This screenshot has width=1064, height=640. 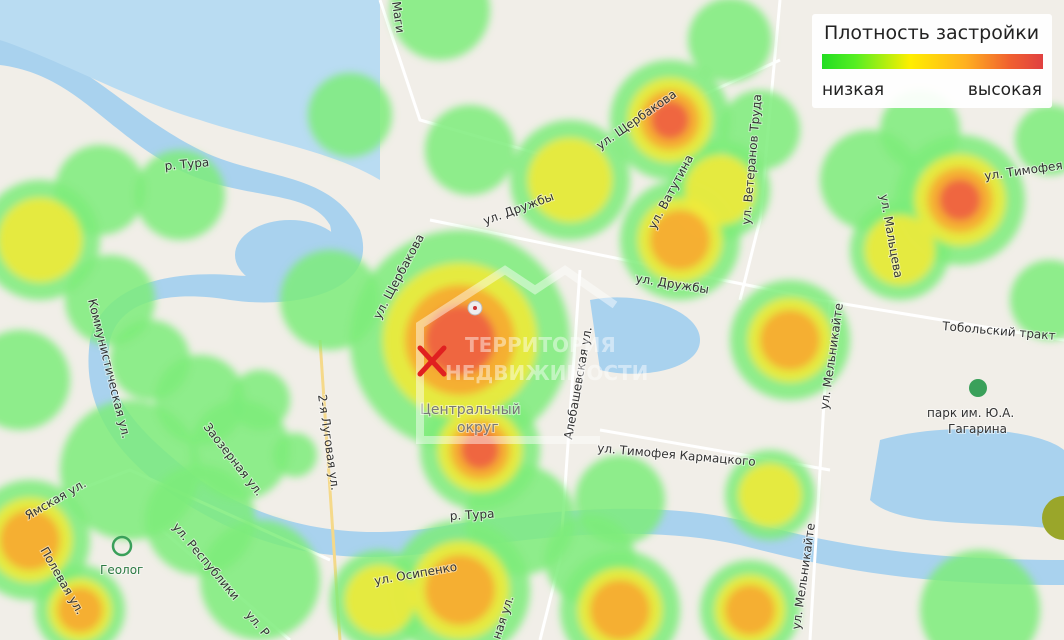 I want to click on district-label: Центральный, so click(x=470, y=410).